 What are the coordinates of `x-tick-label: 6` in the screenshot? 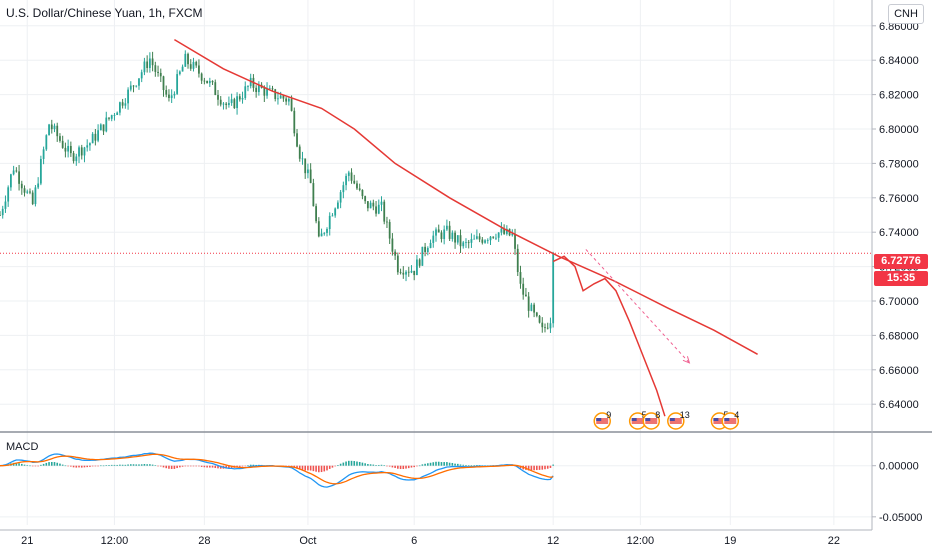 It's located at (414, 541).